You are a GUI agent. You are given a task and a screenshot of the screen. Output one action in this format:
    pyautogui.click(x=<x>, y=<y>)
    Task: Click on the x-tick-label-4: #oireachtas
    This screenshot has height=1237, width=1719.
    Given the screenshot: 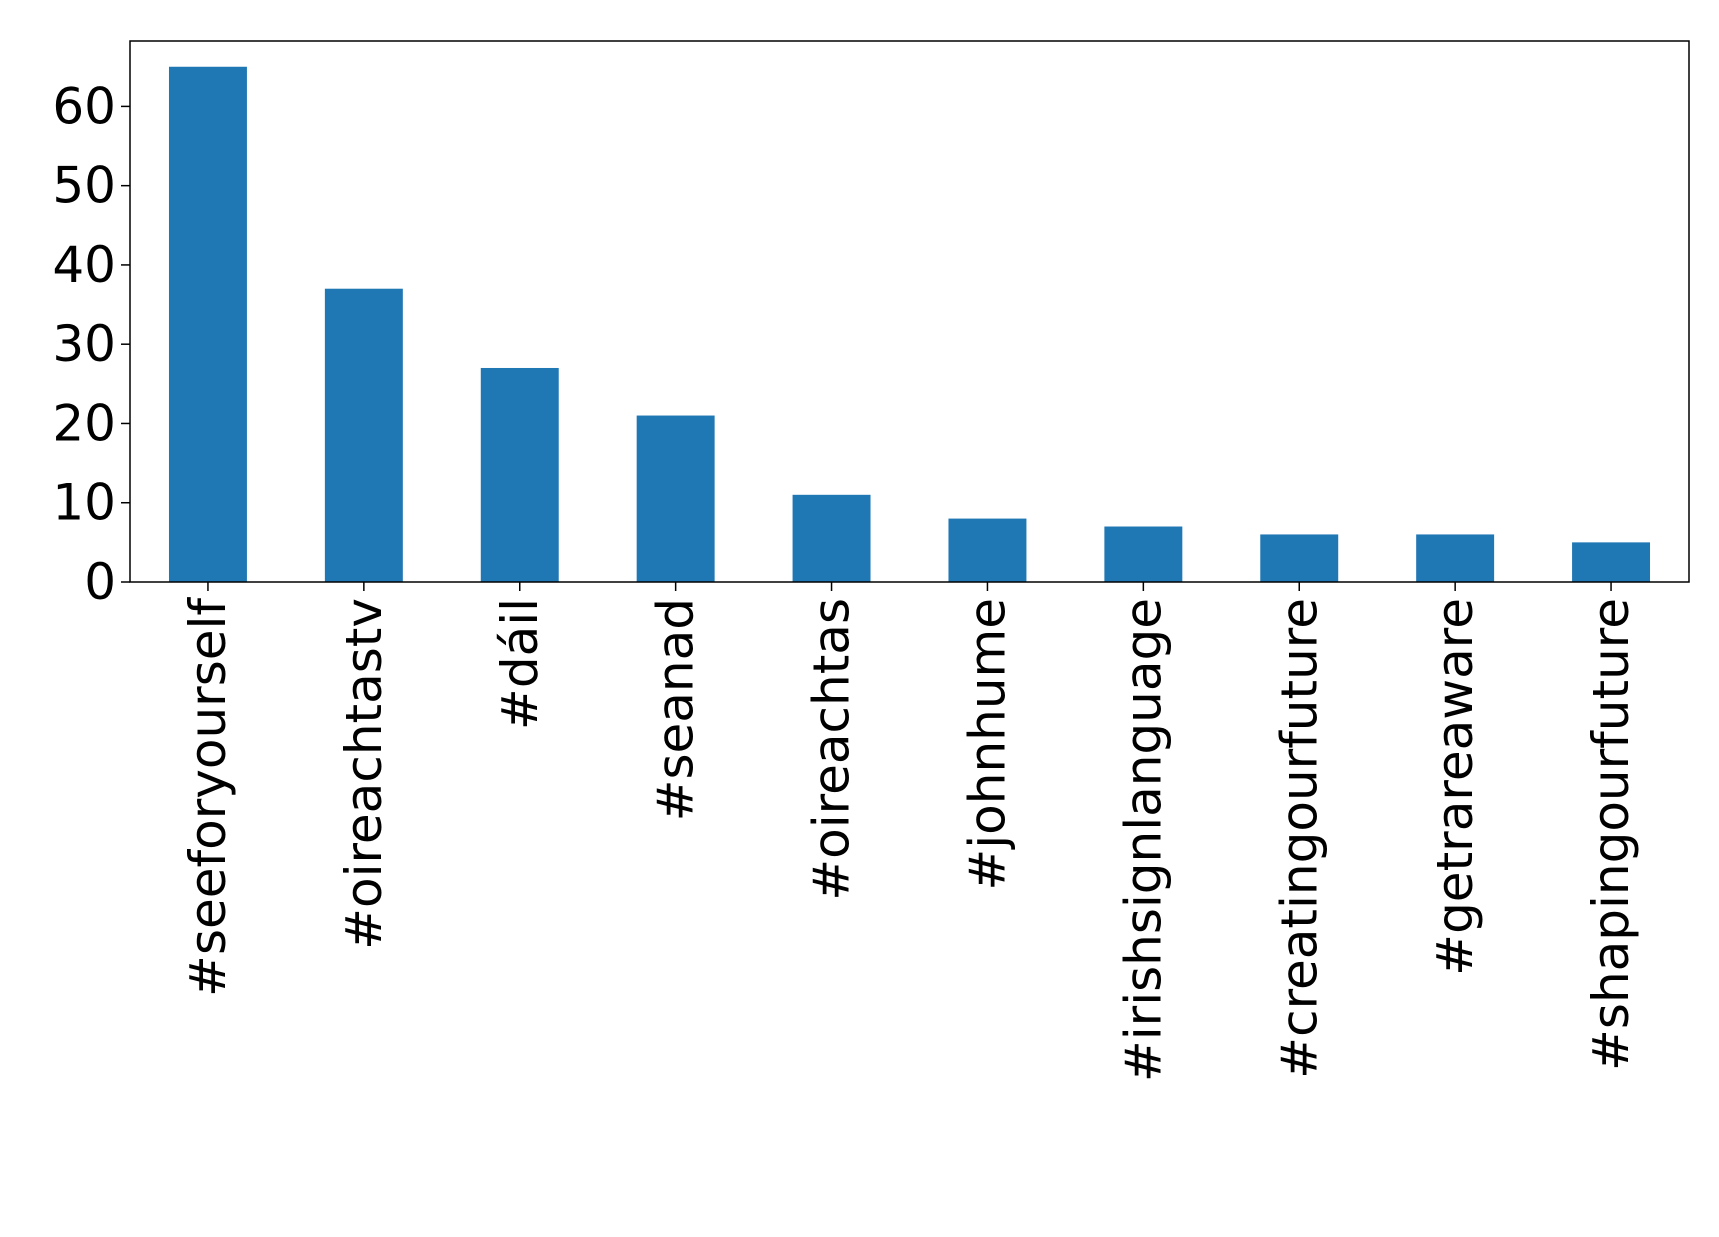 What is the action you would take?
    pyautogui.click(x=832, y=749)
    